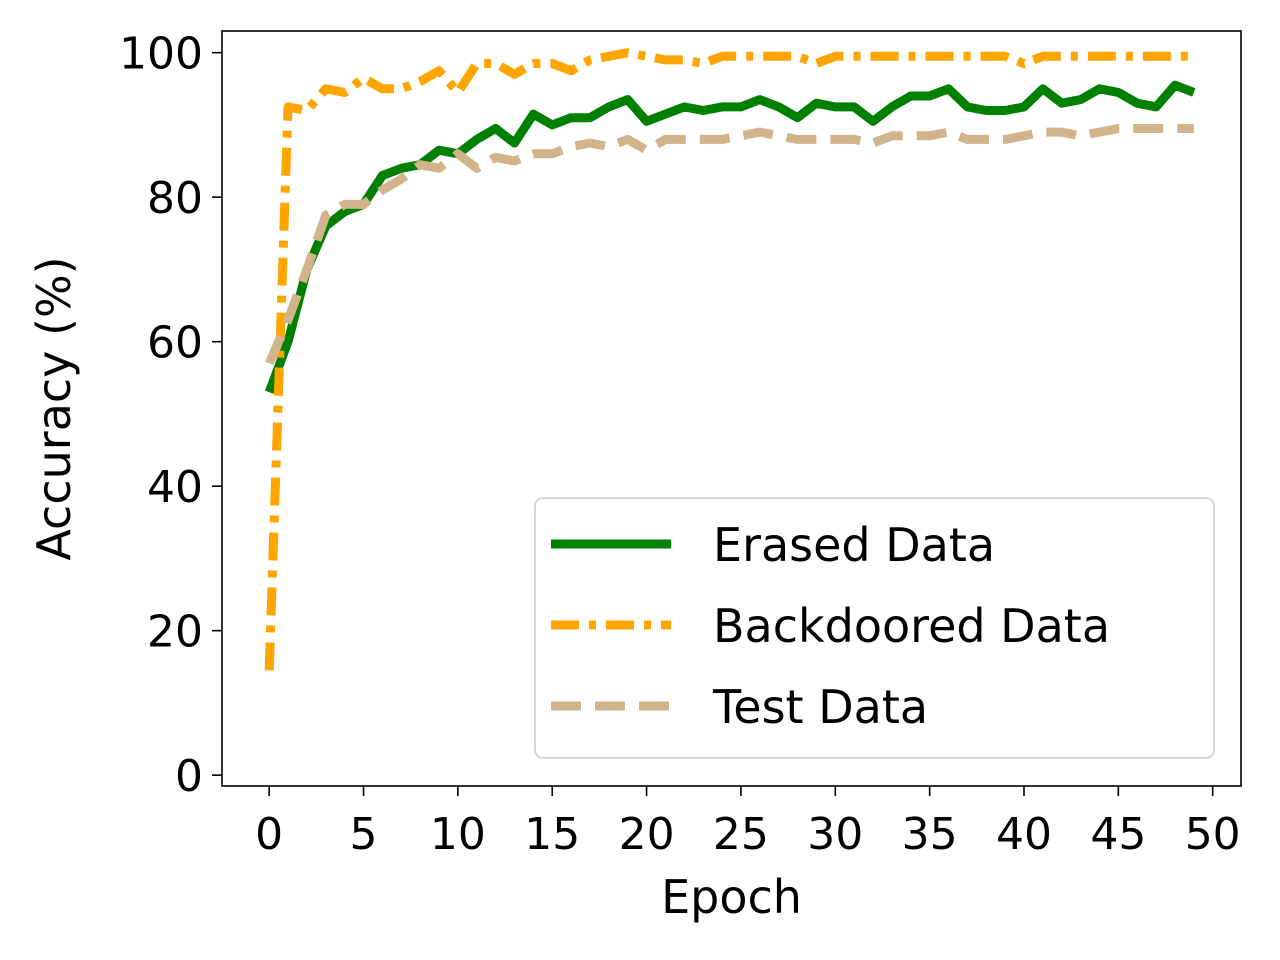 The height and width of the screenshot is (960, 1280). Describe the element at coordinates (1024, 834) in the screenshot. I see `x-tick-label: 40` at that location.